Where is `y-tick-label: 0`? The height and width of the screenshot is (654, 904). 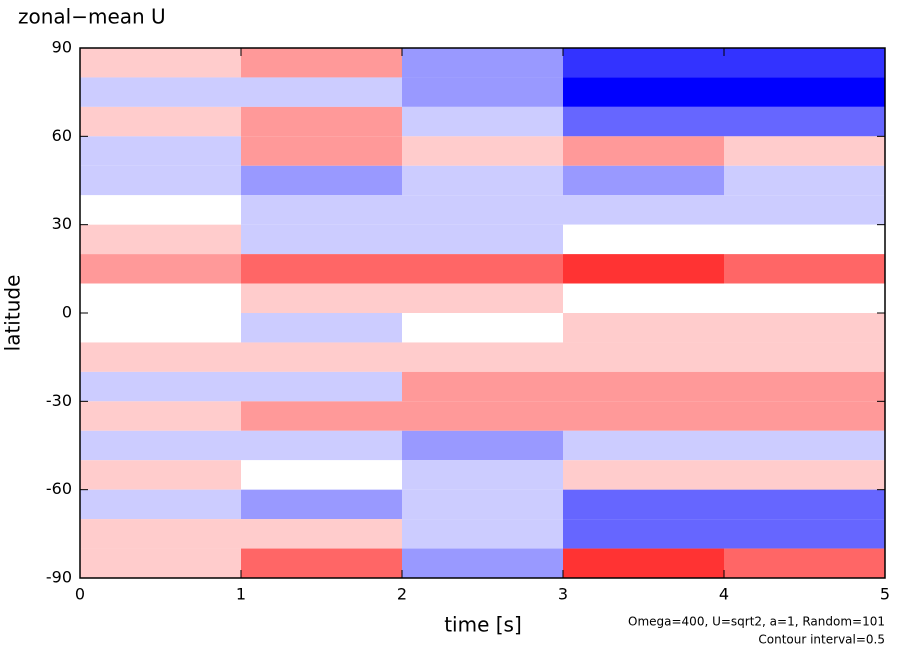
y-tick-label: 0 is located at coordinates (67, 312).